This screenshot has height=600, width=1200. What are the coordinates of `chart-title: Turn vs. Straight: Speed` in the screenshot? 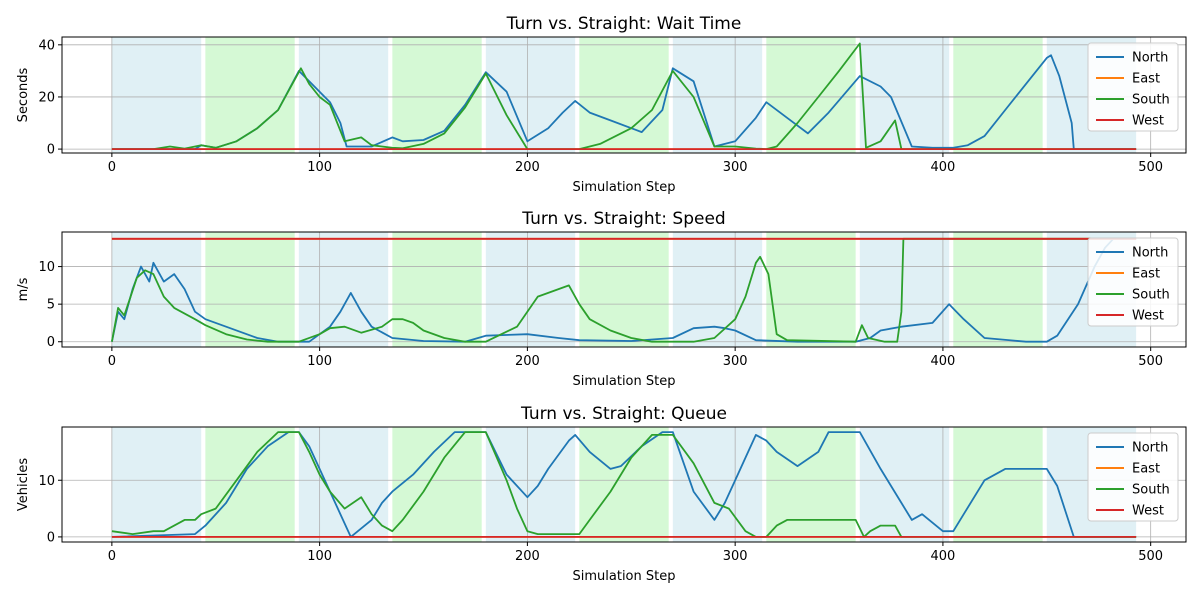 It's located at (623, 219).